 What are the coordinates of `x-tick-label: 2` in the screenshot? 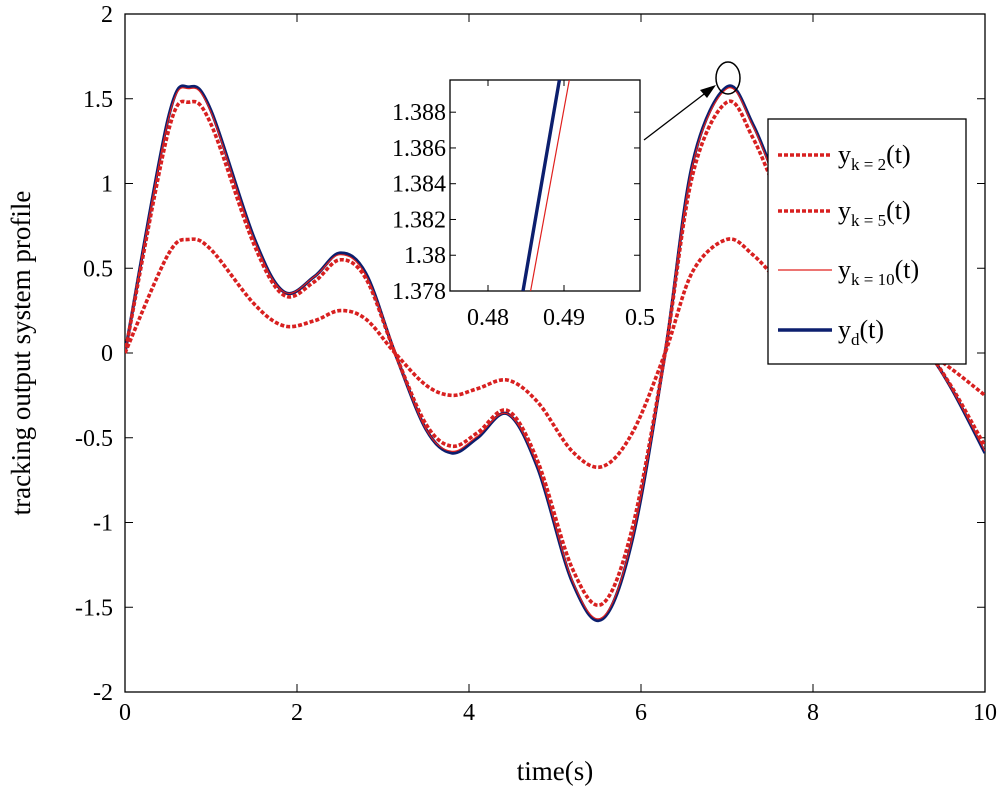 It's located at (297, 713).